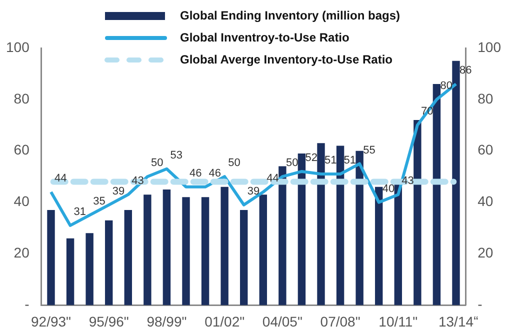 The height and width of the screenshot is (334, 511). Describe the element at coordinates (80, 212) in the screenshot. I see `data-label: 31` at that location.